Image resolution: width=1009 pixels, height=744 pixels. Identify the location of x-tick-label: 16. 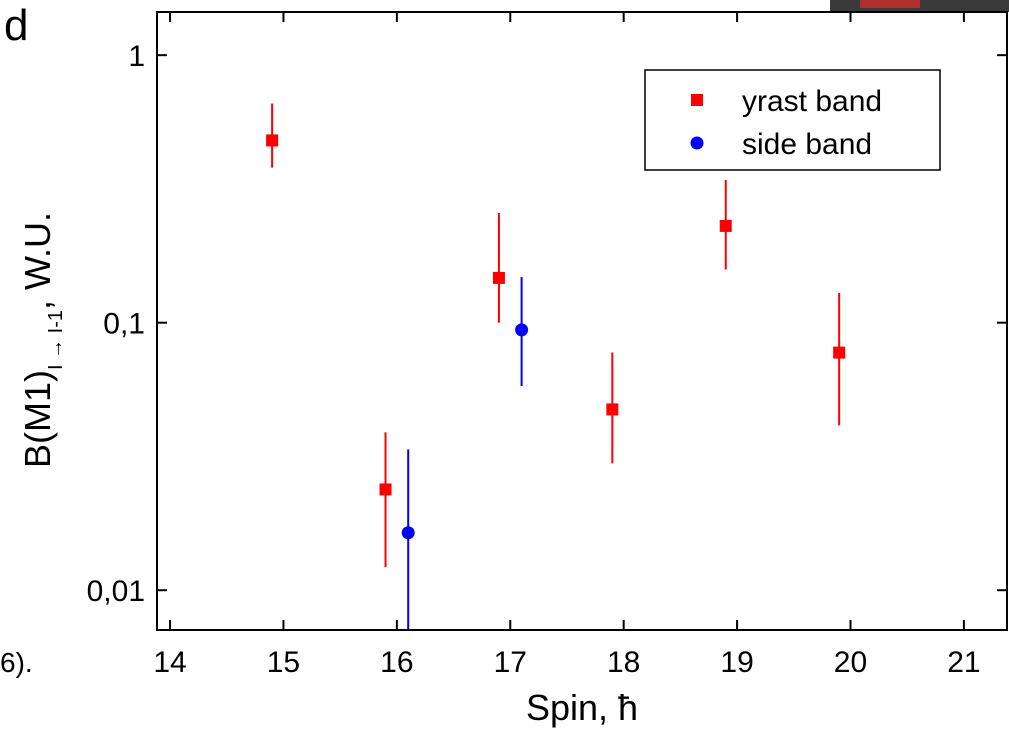
(396, 662).